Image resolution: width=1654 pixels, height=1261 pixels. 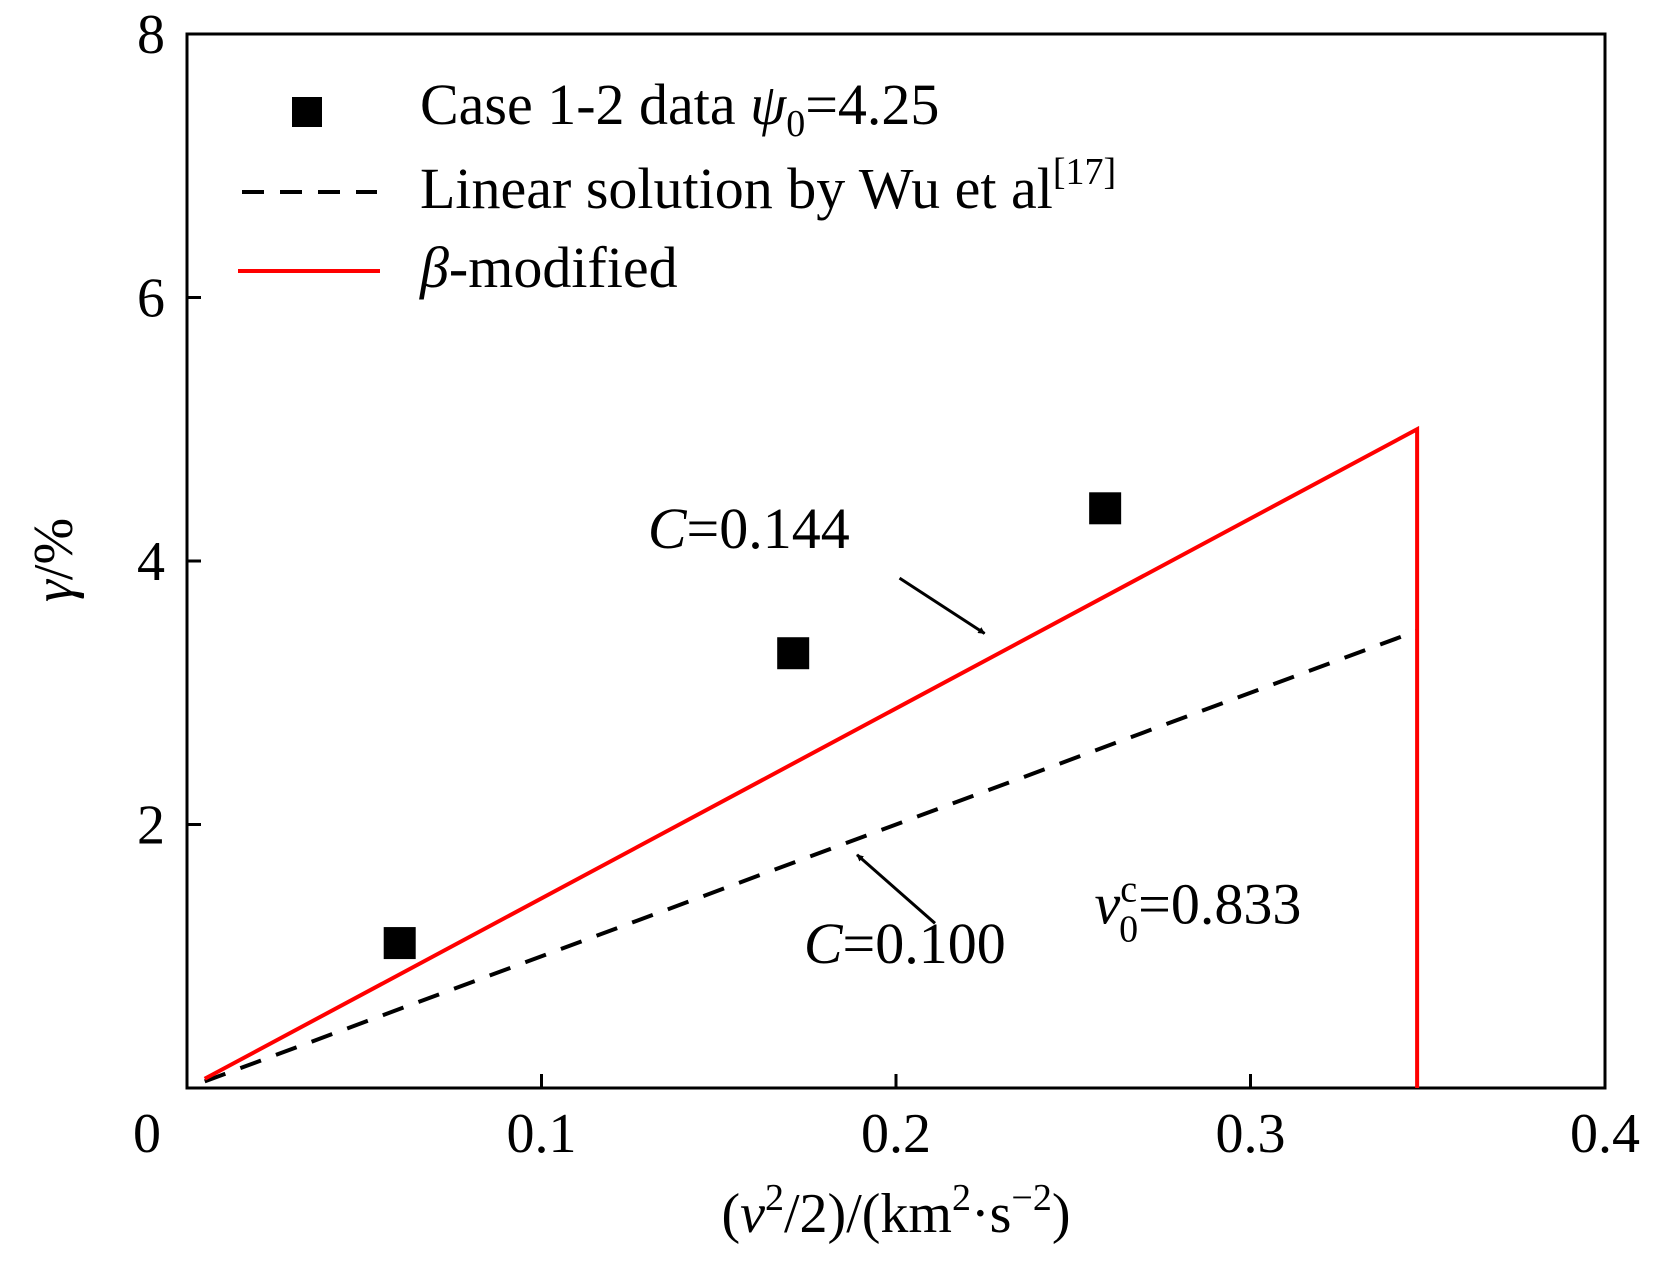 What do you see at coordinates (151, 35) in the screenshot?
I see `y-tick-label-3: 8` at bounding box center [151, 35].